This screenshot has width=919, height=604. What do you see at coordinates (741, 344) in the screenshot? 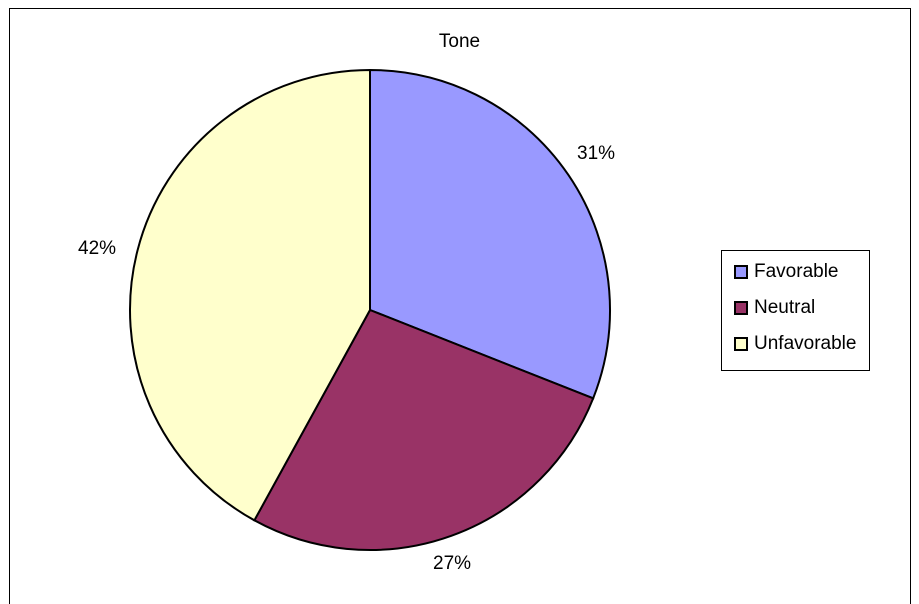
I see `legend-swatch-unfavorable` at bounding box center [741, 344].